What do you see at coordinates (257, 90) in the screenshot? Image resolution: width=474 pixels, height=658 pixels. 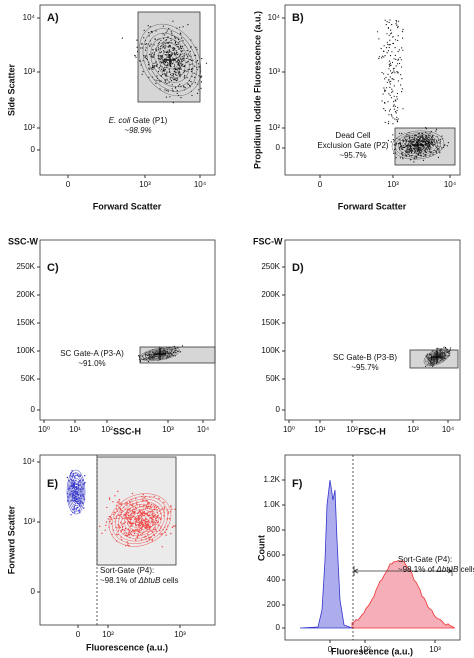 I see `y-axis-label: Propidium Iodide Fluorescence (a.u.)` at bounding box center [257, 90].